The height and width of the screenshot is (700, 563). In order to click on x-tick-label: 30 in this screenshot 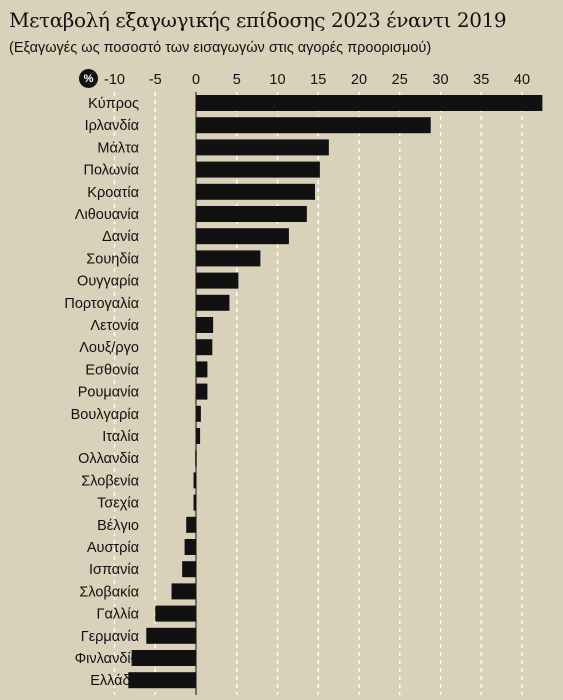, I will do `click(440, 80)`.